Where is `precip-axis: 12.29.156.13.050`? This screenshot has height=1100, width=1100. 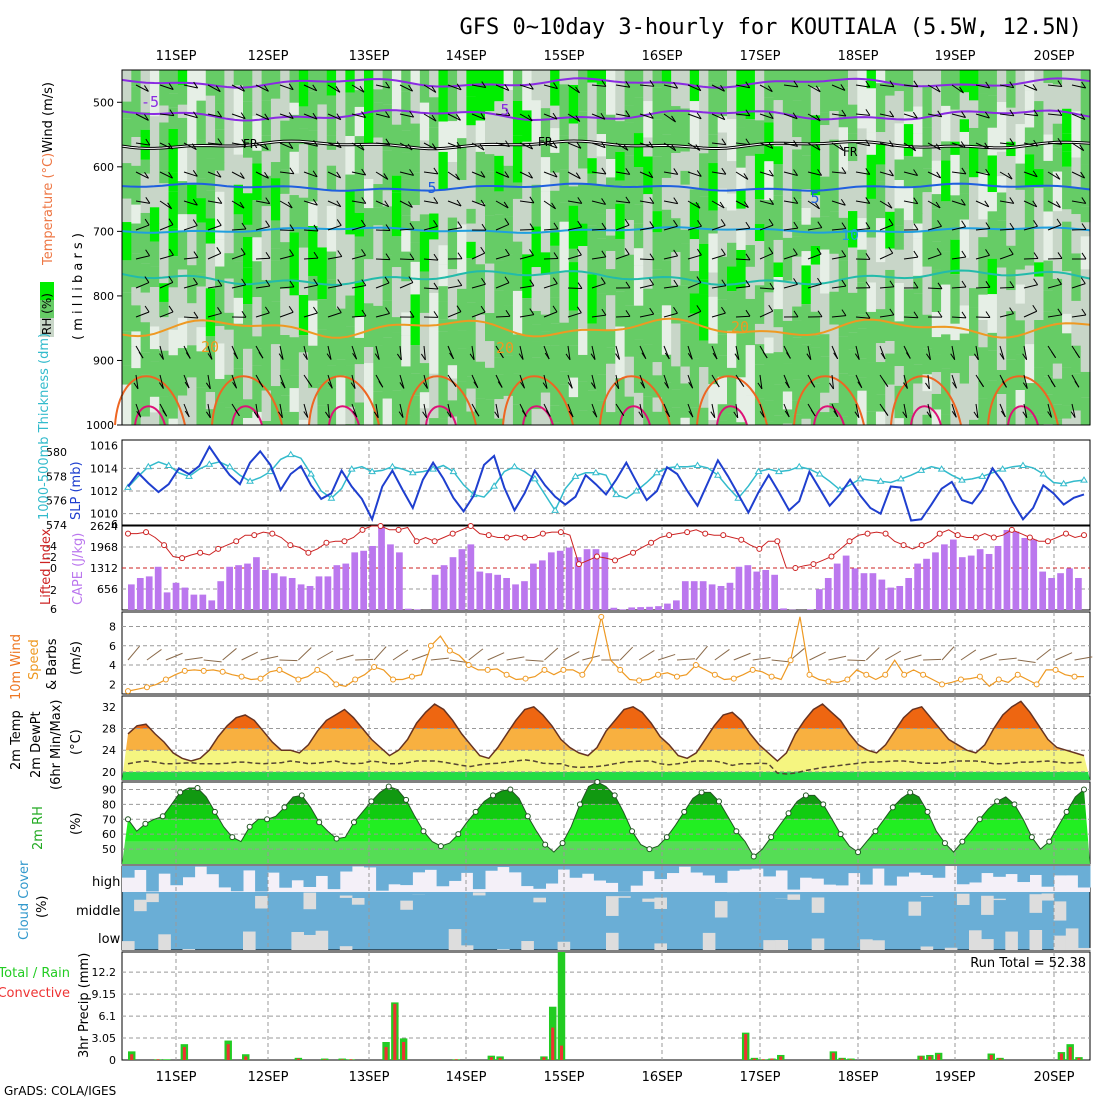 precip-axis: 12.29.156.13.050 is located at coordinates (104, 1016).